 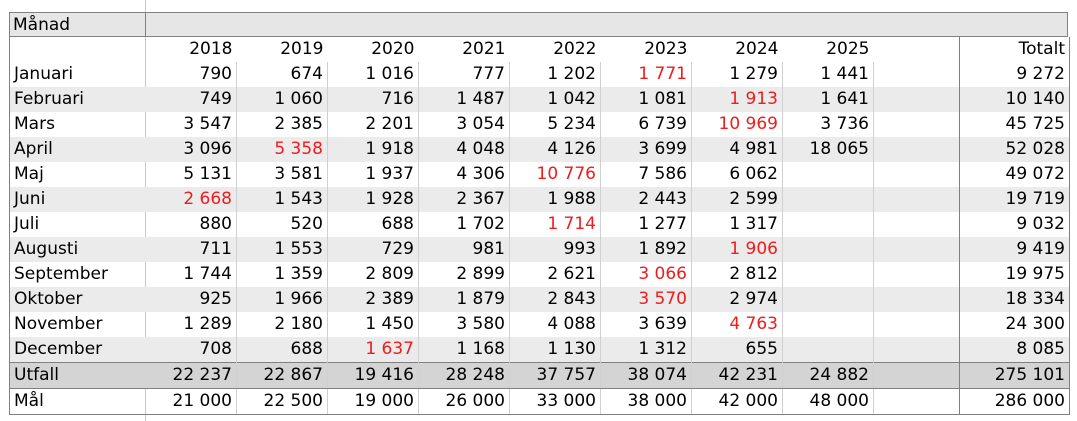 I want to click on value-cell: 1 553, so click(x=282, y=249).